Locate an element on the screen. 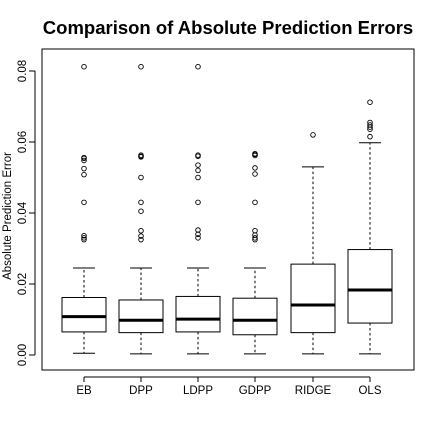 Image resolution: width=436 pixels, height=436 pixels. x-tick-label-dpp: DPP is located at coordinates (141, 391).